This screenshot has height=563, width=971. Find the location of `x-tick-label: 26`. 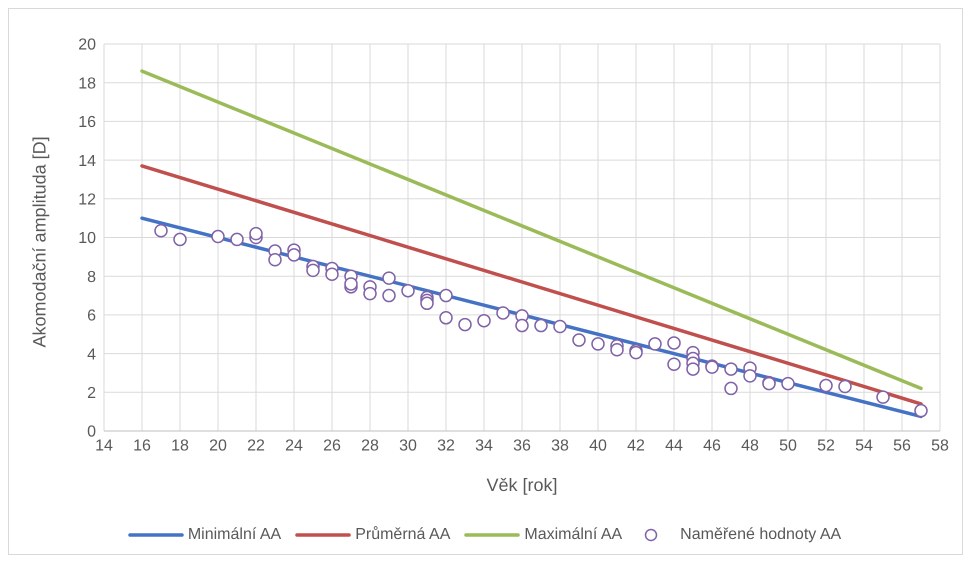

x-tick-label: 26 is located at coordinates (332, 445).